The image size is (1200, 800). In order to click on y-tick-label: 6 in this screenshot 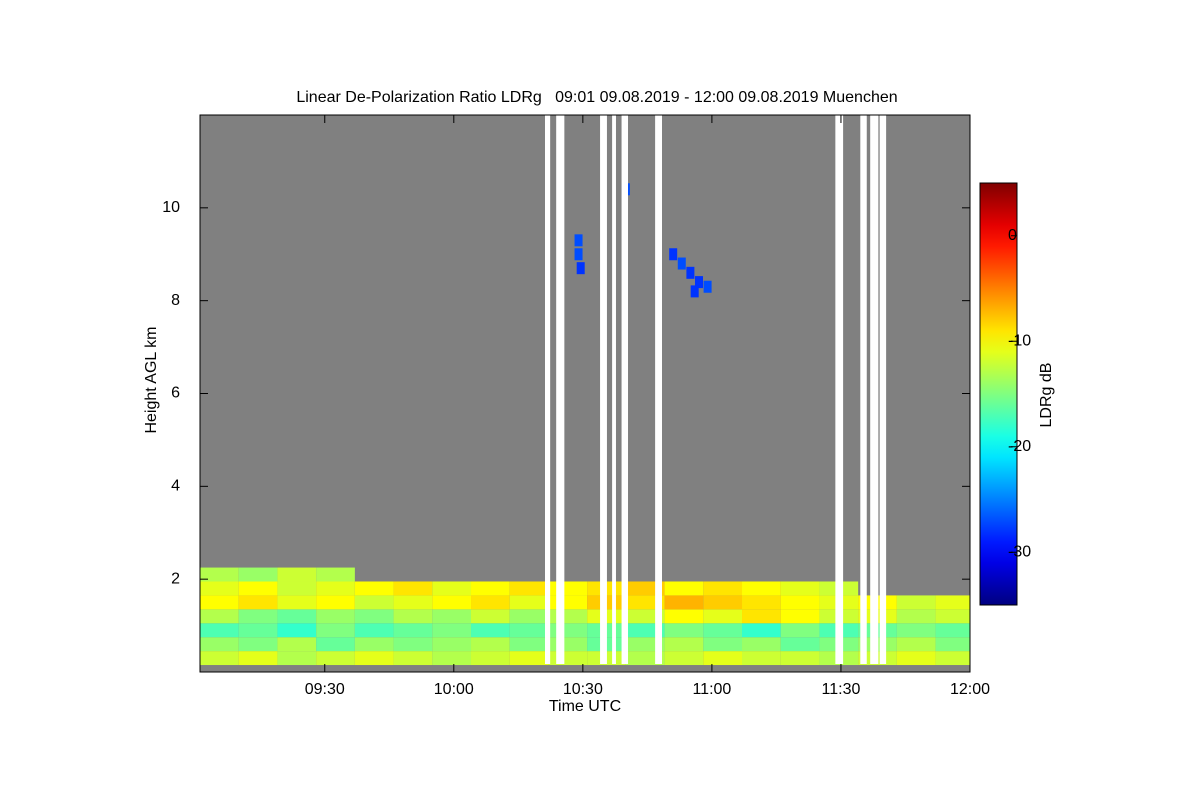, I will do `click(175, 393)`.